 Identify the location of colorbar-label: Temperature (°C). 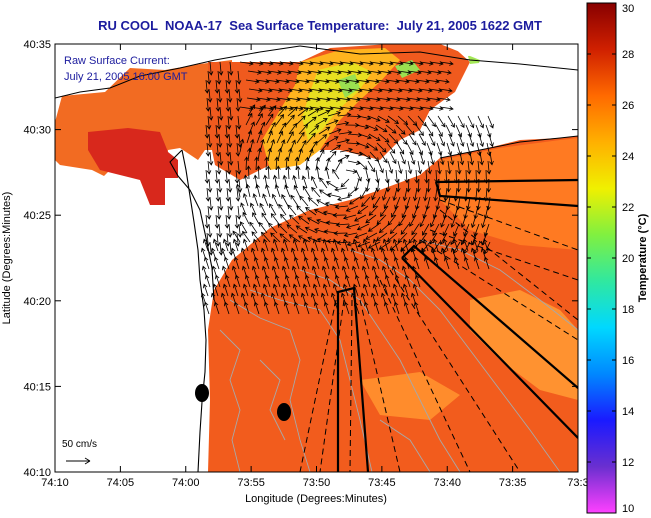
(643, 257).